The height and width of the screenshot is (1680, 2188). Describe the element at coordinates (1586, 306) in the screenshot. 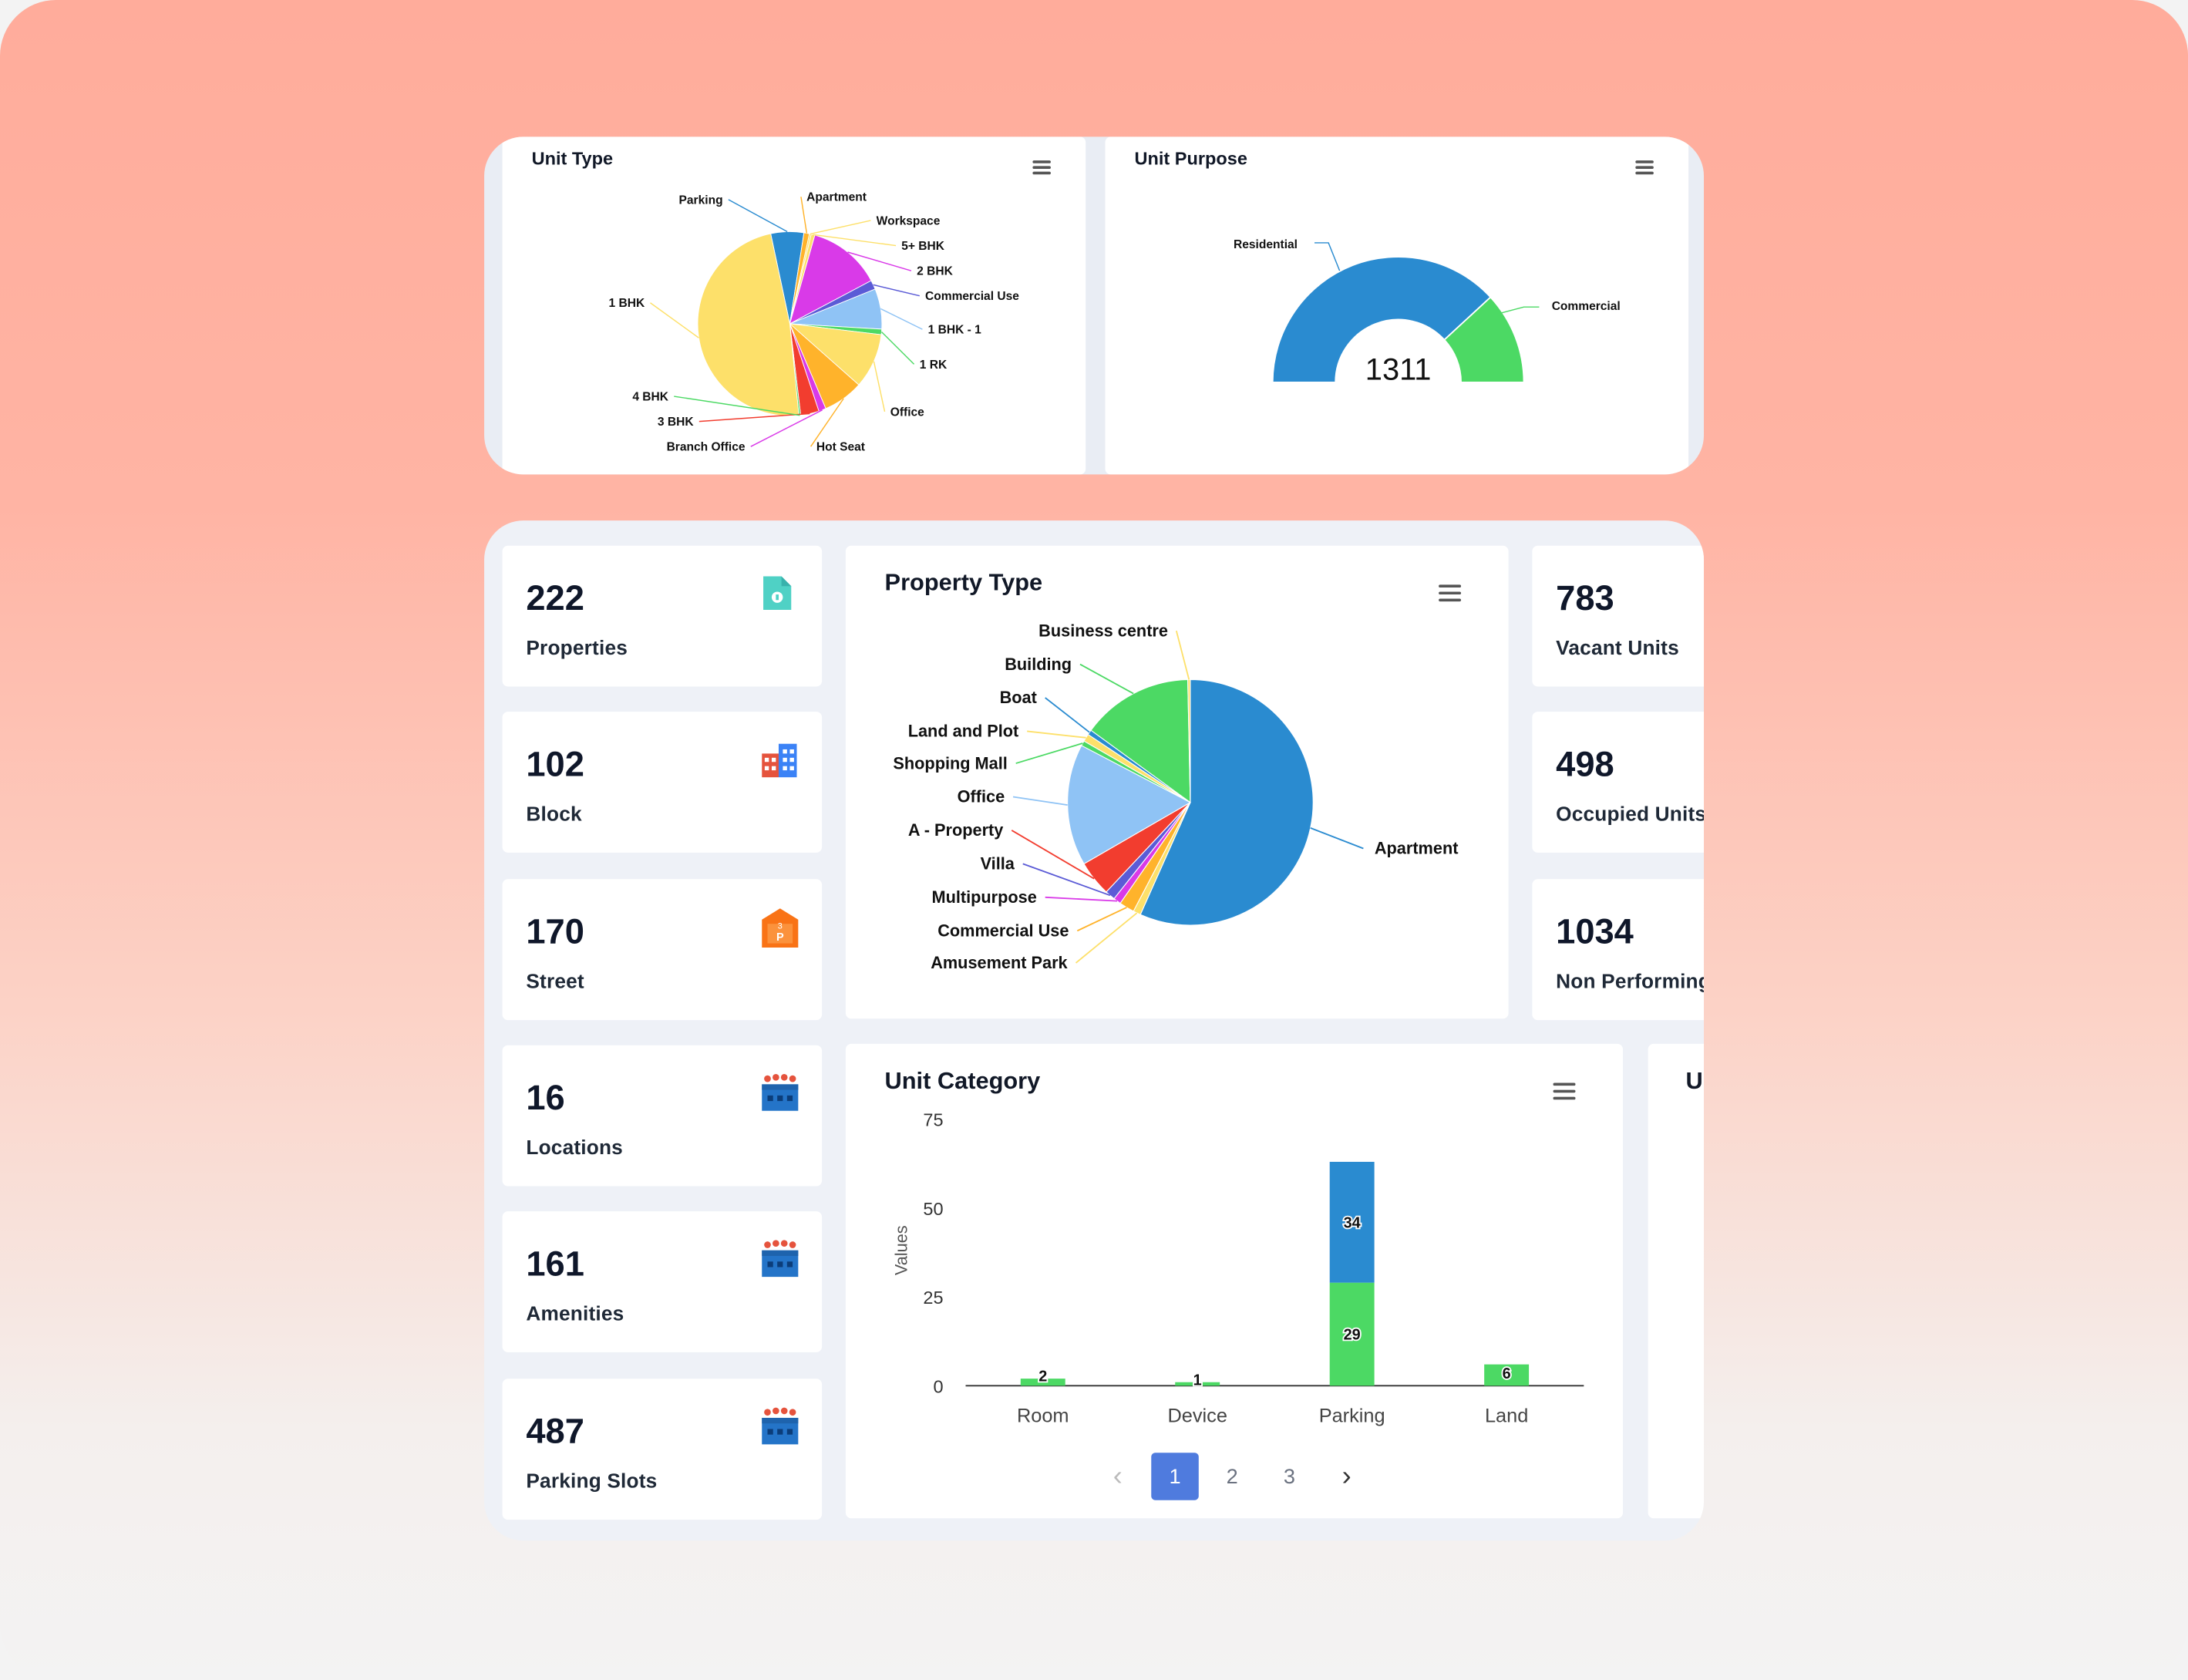

I see `commercial-label: Commercial` at that location.